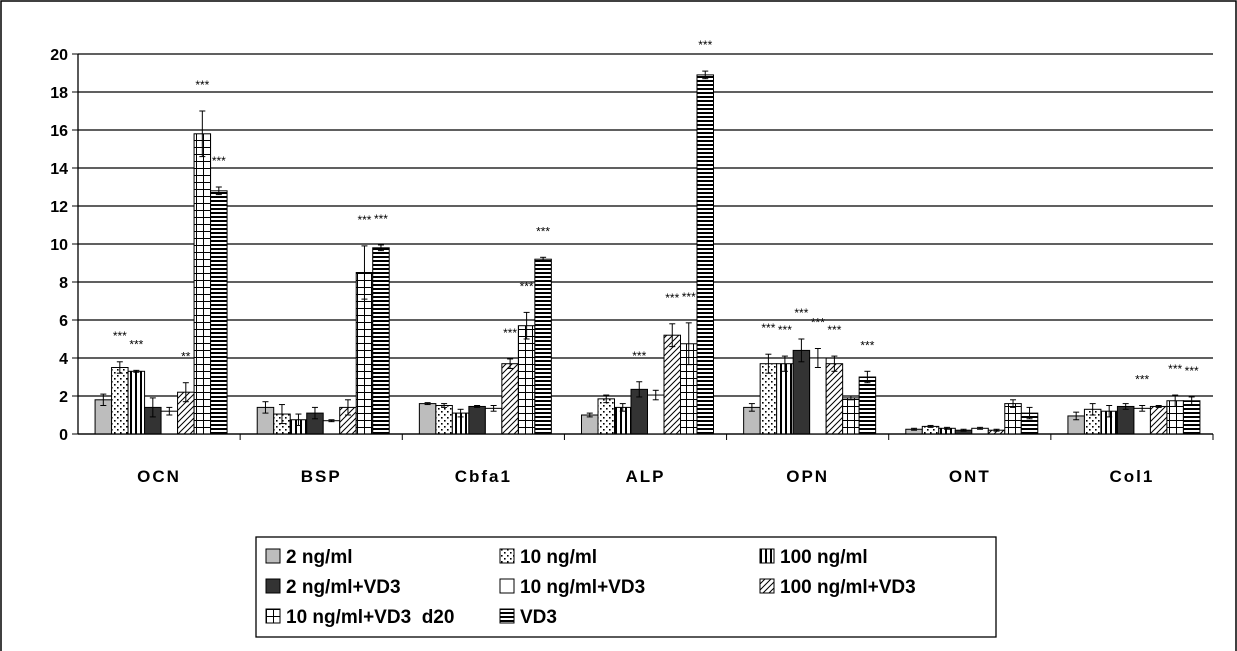 The height and width of the screenshot is (651, 1237). What do you see at coordinates (63, 321) in the screenshot?
I see `y-tick-label: 6` at bounding box center [63, 321].